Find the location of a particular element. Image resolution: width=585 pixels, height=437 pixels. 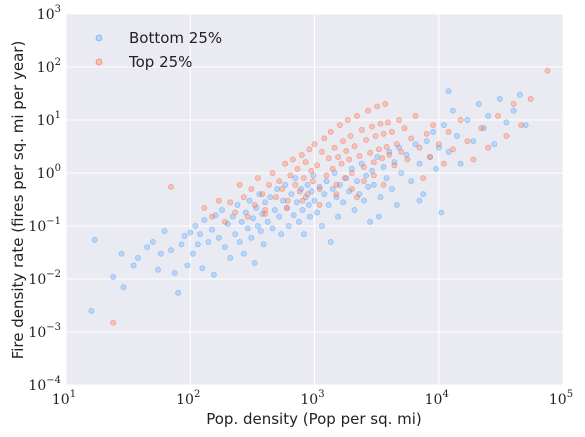

legend-label: Bottom 25% is located at coordinates (175, 38).